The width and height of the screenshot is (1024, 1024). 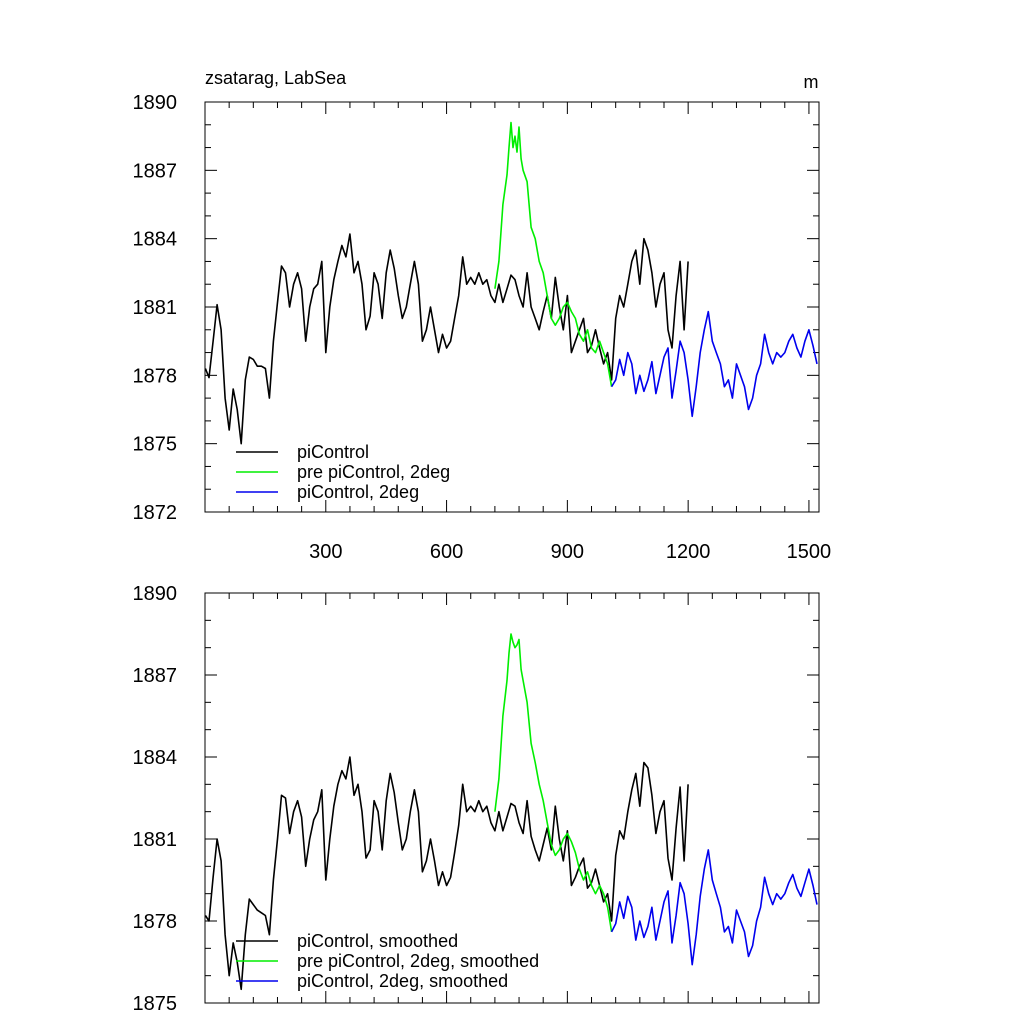 I want to click on legend-label: pre piControl, 2deg, smoothed, so click(x=418, y=961).